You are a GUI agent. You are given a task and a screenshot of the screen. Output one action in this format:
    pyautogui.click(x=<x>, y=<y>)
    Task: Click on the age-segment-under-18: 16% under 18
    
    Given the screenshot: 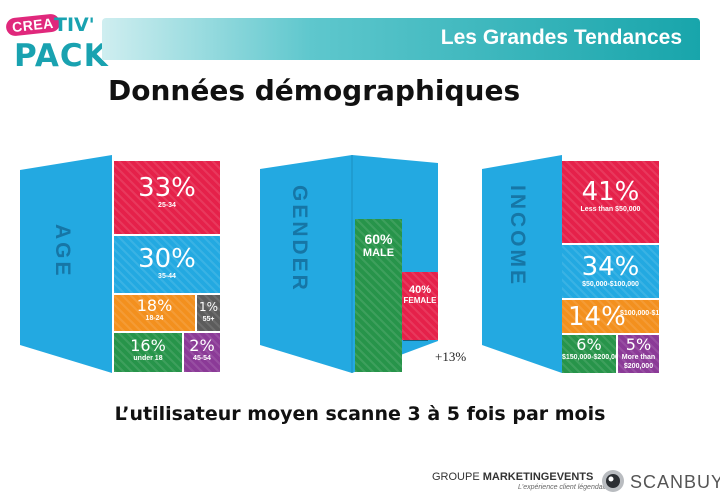 What is the action you would take?
    pyautogui.click(x=148, y=352)
    